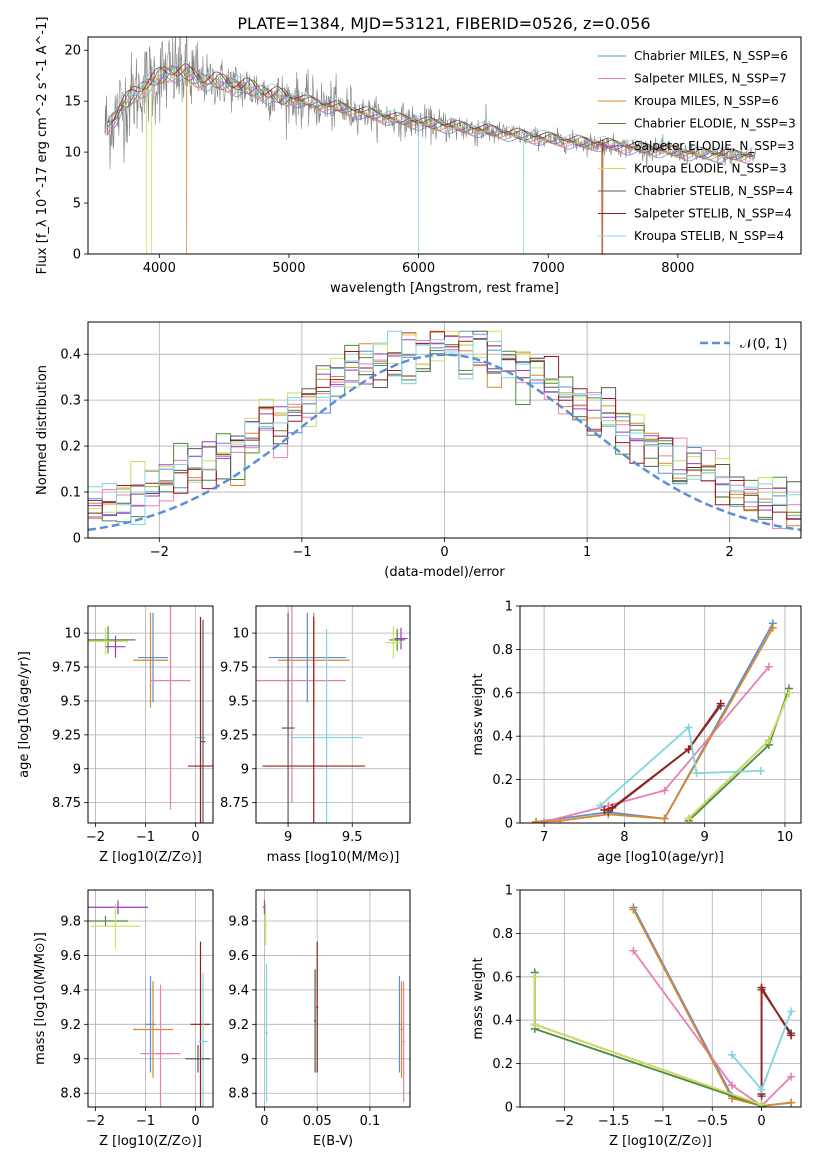  What do you see at coordinates (70, 1094) in the screenshot?
I see `y-tick-label: 8.8` at bounding box center [70, 1094].